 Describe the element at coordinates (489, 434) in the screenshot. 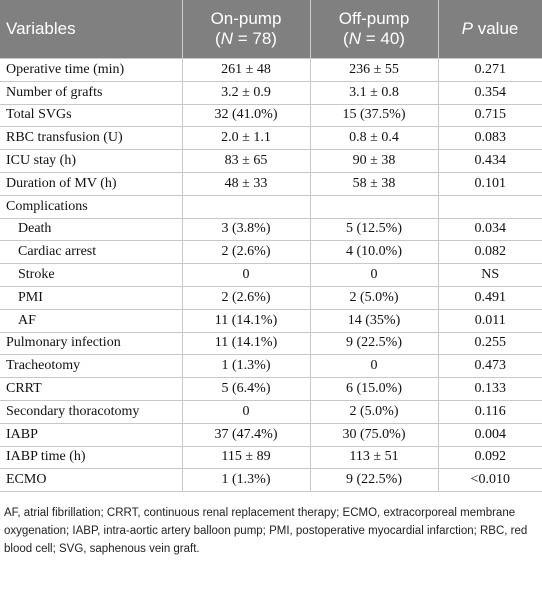

I see `table-cell: 0.004` at that location.